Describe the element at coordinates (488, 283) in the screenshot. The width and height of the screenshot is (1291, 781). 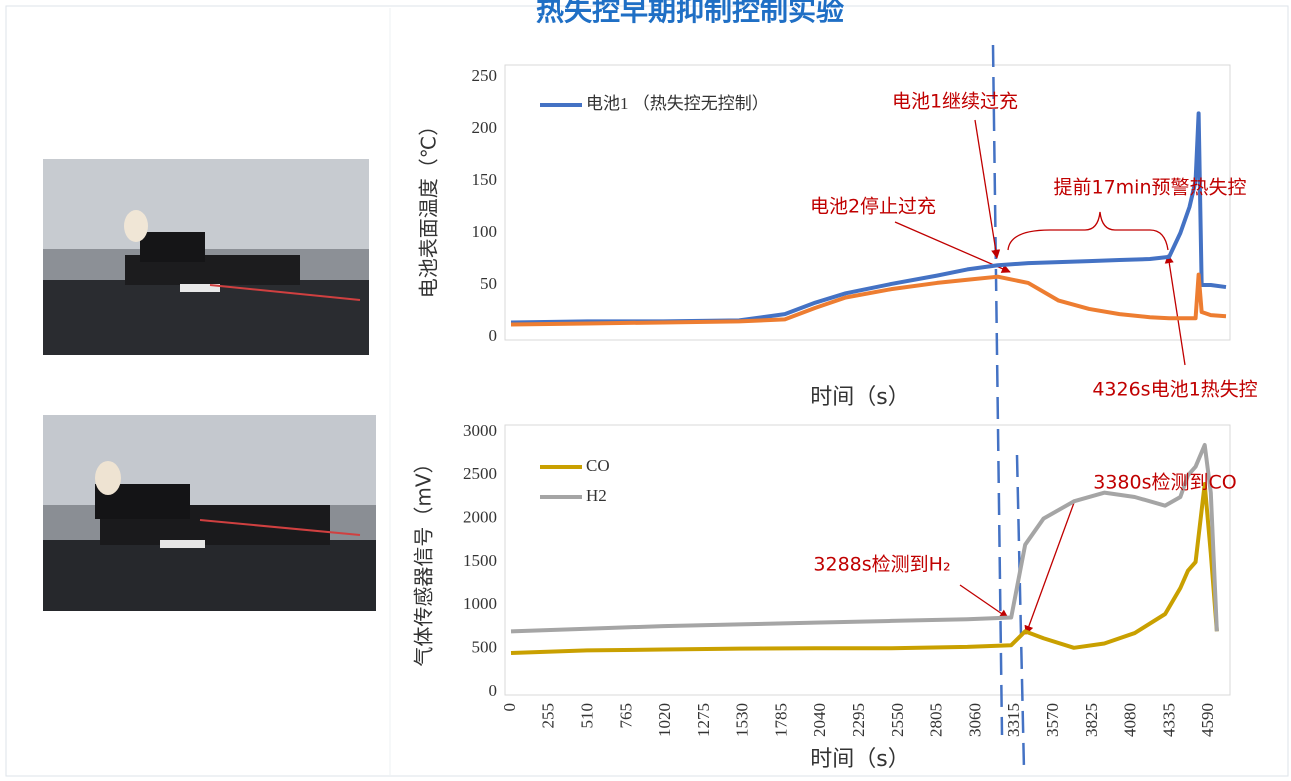
I see `y-tick-label: 50` at that location.